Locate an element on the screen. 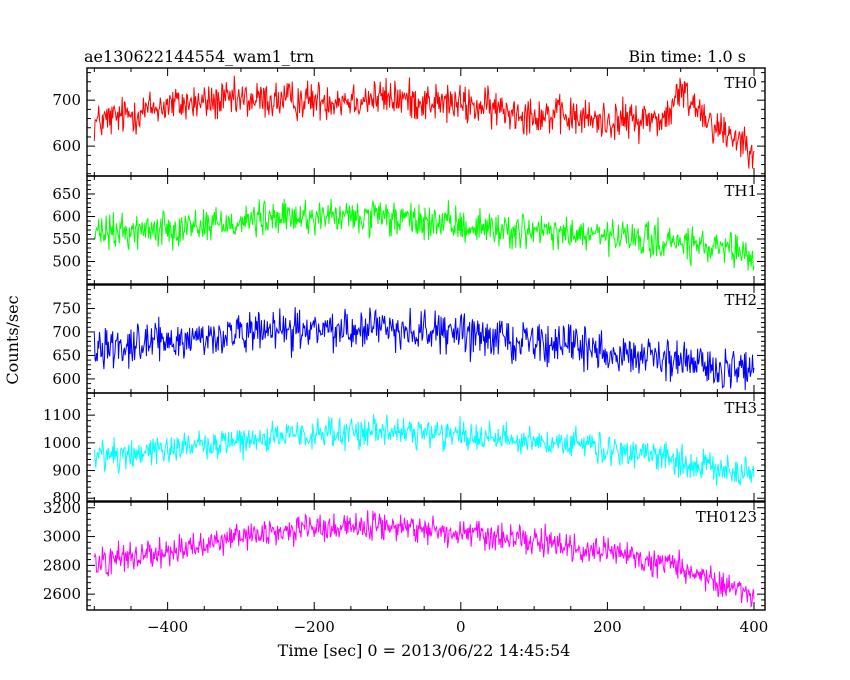  y-tick-label: 900 is located at coordinates (66, 471).